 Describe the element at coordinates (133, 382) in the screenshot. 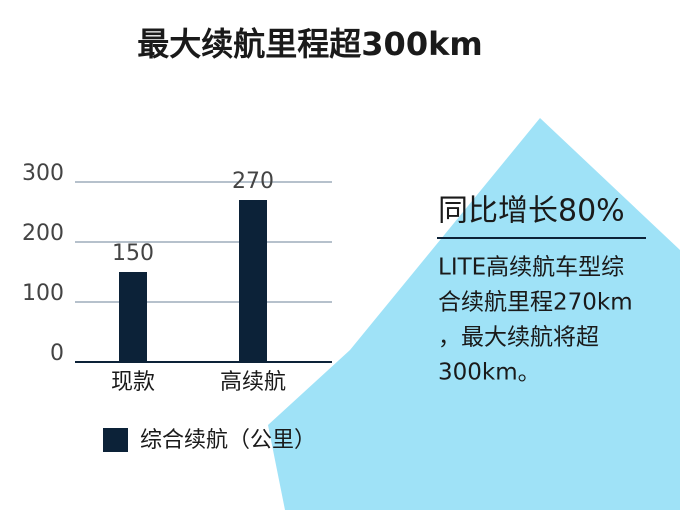

I see `x-tick-label: 现款` at that location.